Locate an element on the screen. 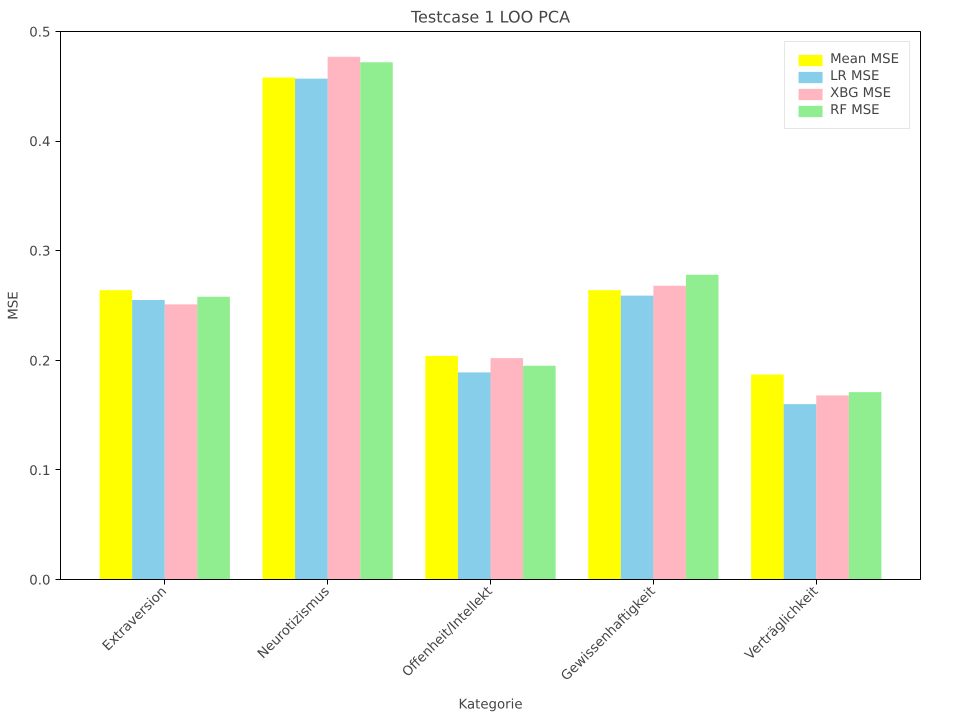 The image size is (957, 727). legend-label: XBG MSE is located at coordinates (861, 93).